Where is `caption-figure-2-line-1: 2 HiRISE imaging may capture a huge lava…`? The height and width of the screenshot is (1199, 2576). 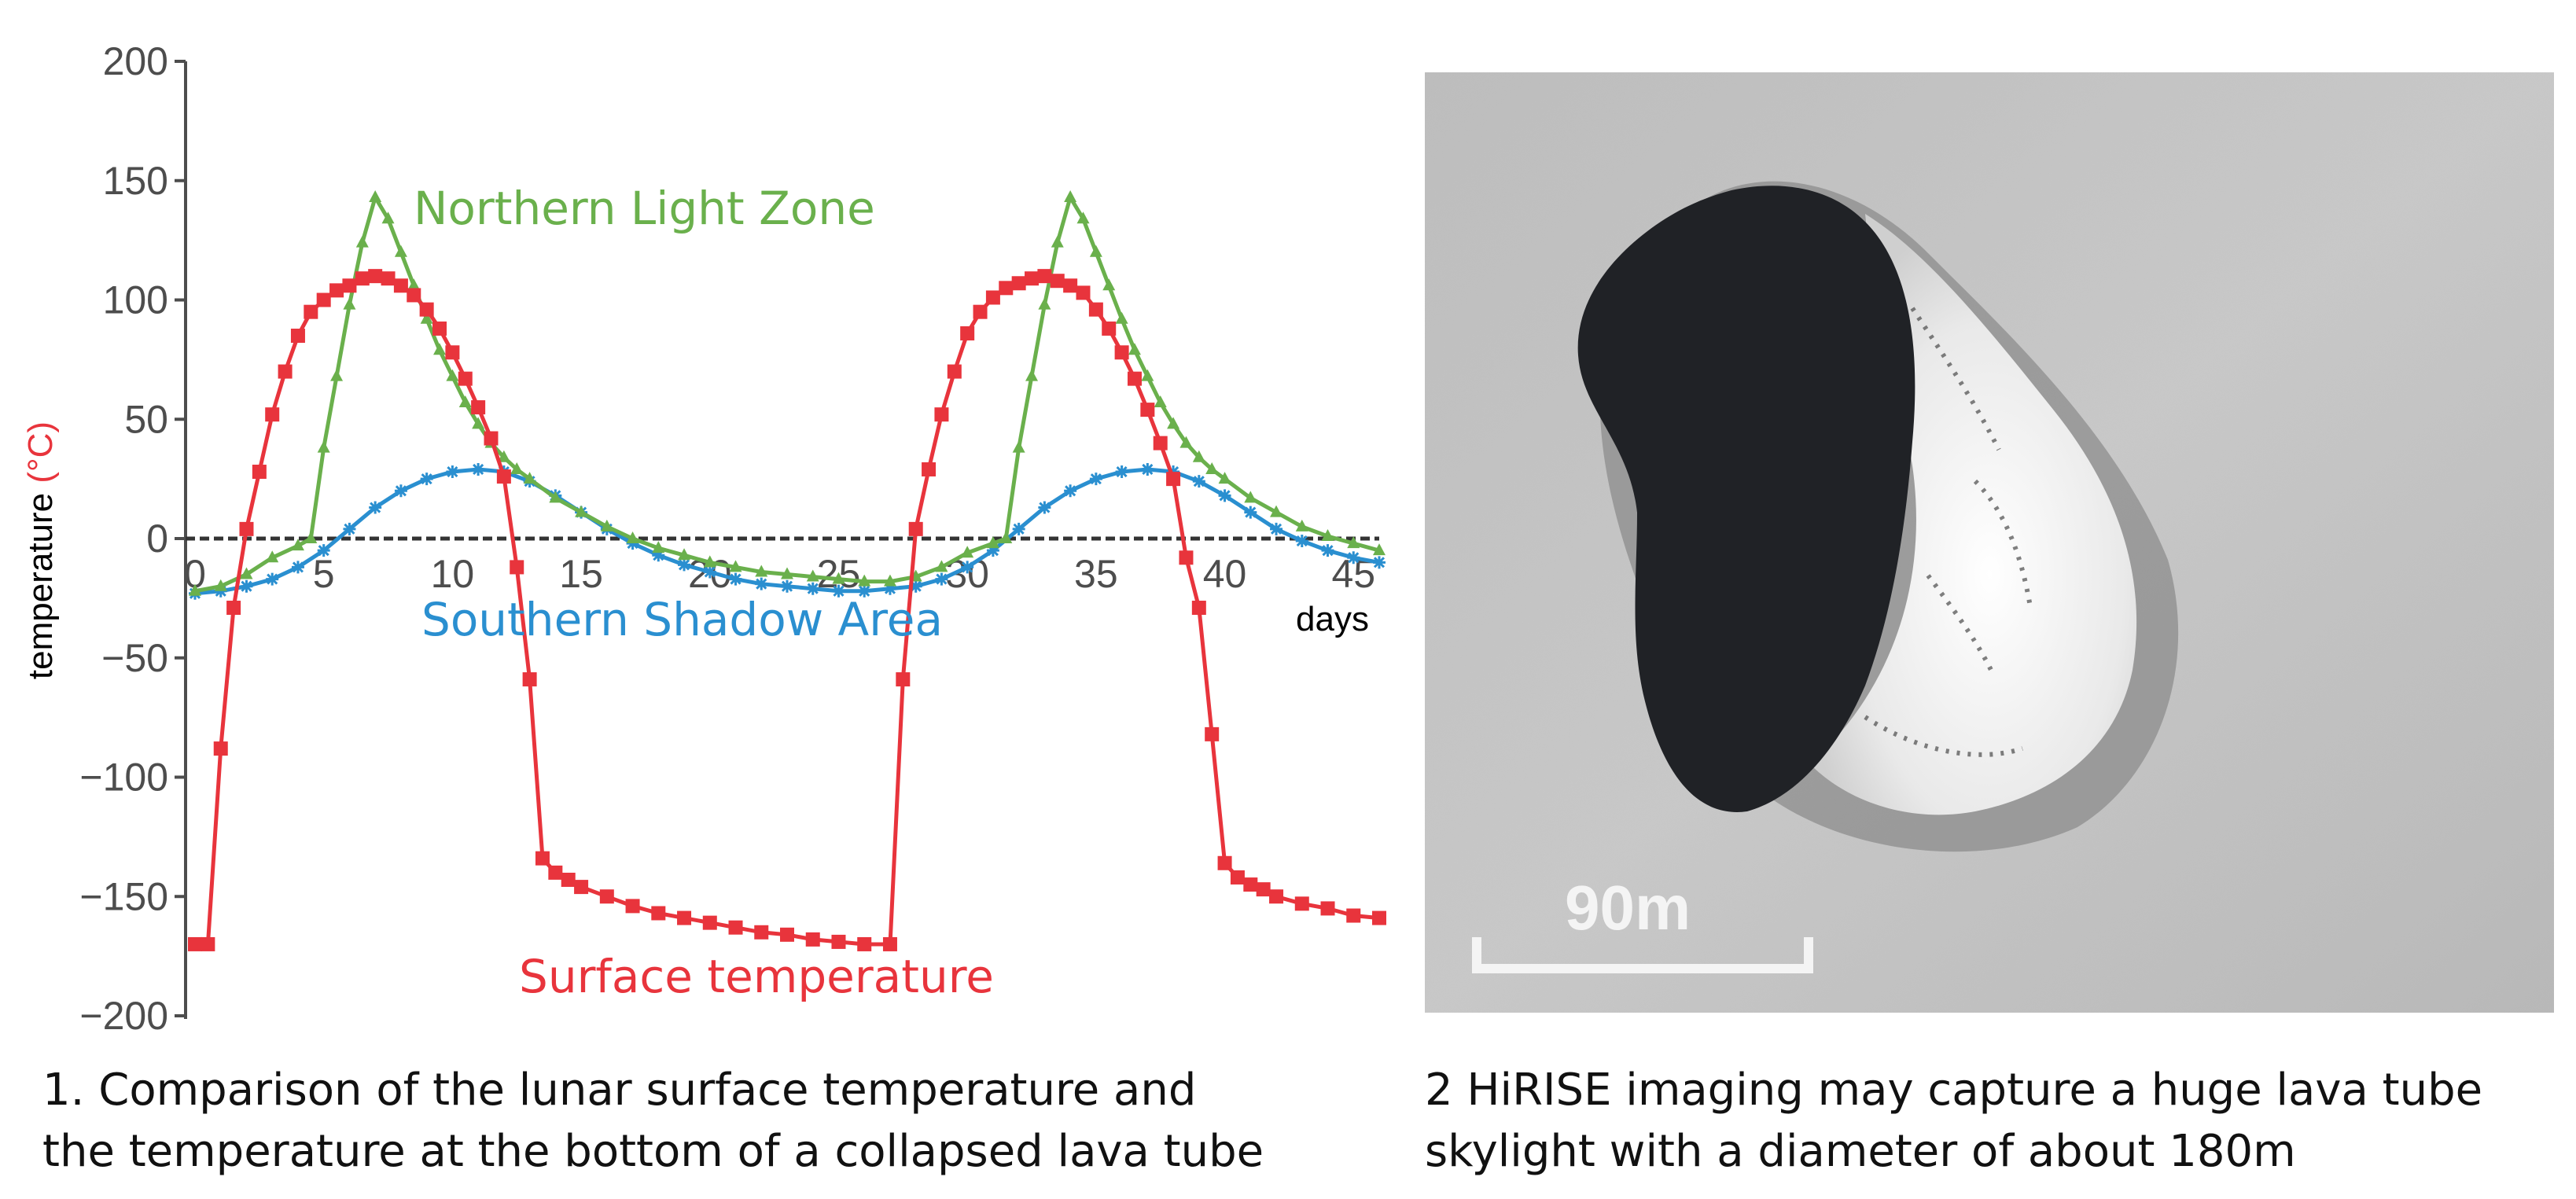 caption-figure-2-line-1: 2 HiRISE imaging may capture a huge lava… is located at coordinates (1954, 1090).